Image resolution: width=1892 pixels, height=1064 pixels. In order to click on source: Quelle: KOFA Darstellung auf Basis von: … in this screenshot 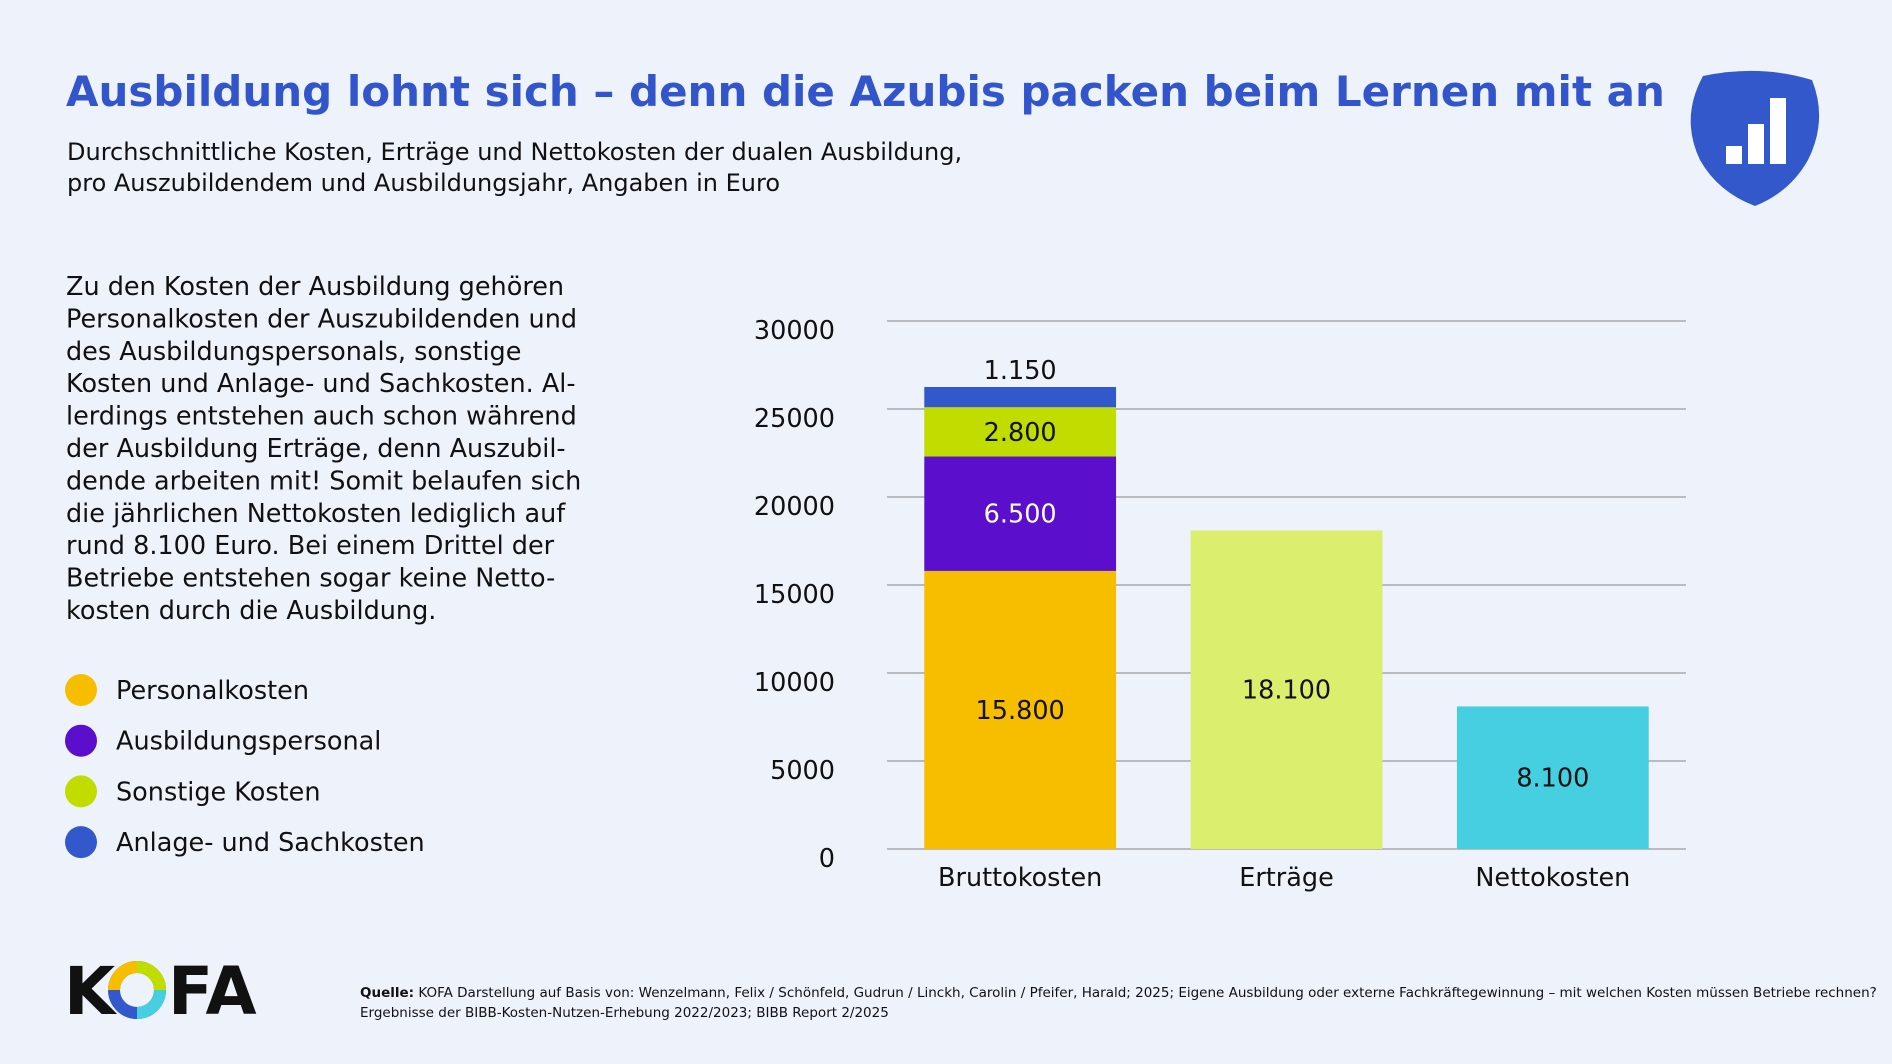, I will do `click(1118, 993)`.